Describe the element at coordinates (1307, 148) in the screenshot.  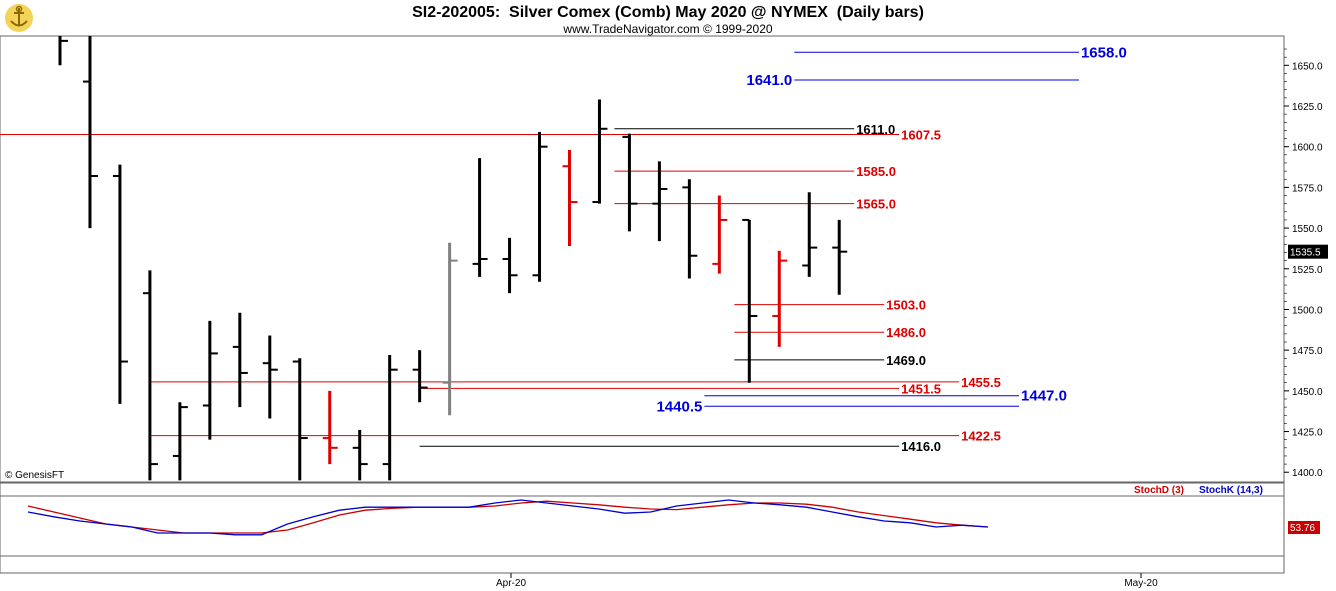
I see `y-tick-label: 1600.0` at that location.